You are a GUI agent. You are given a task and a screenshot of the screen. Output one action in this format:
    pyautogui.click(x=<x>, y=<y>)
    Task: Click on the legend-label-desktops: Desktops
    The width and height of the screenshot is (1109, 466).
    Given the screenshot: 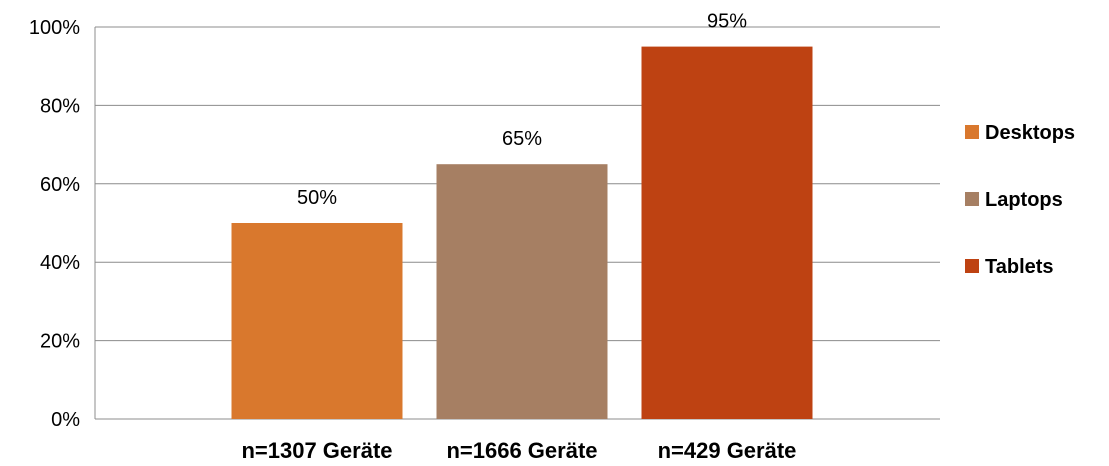 What is the action you would take?
    pyautogui.click(x=1030, y=133)
    